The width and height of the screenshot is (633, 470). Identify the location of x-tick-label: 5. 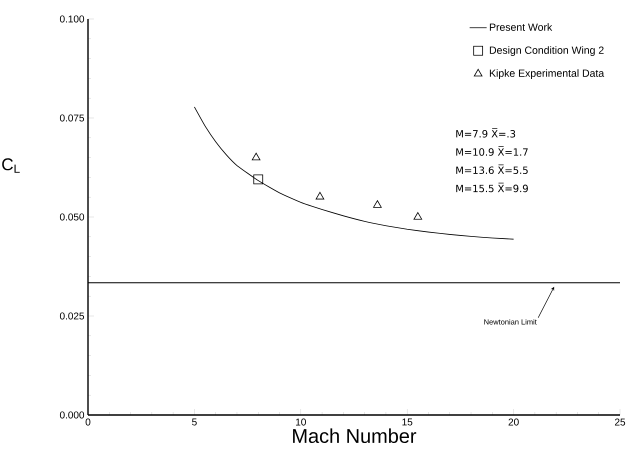
(194, 422).